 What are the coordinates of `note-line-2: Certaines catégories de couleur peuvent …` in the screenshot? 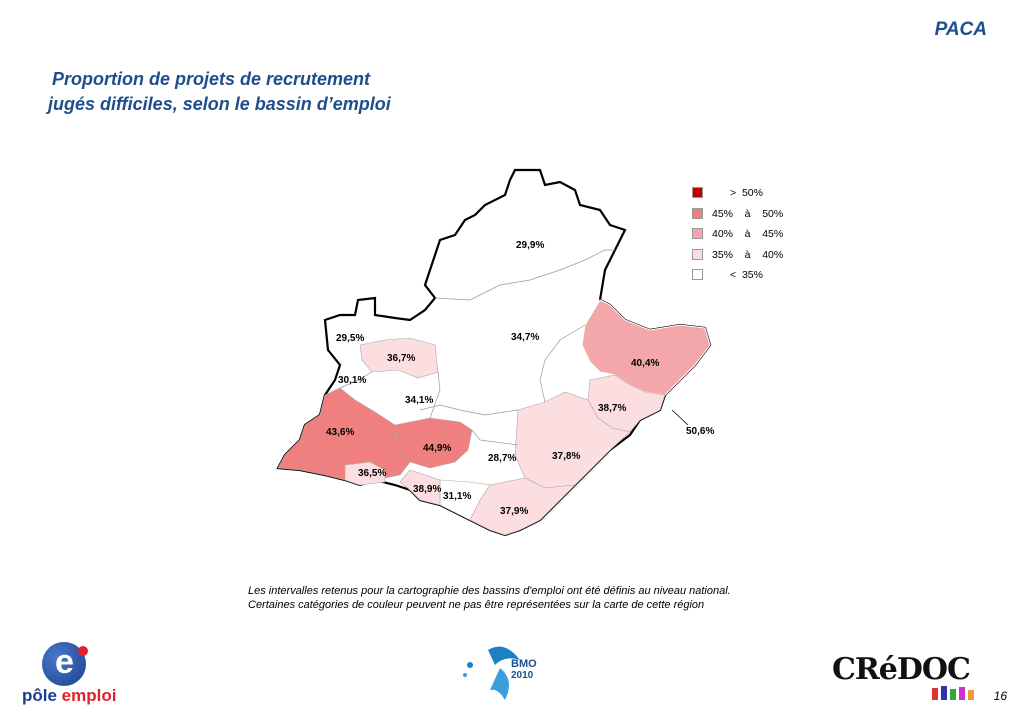 It's located at (476, 605).